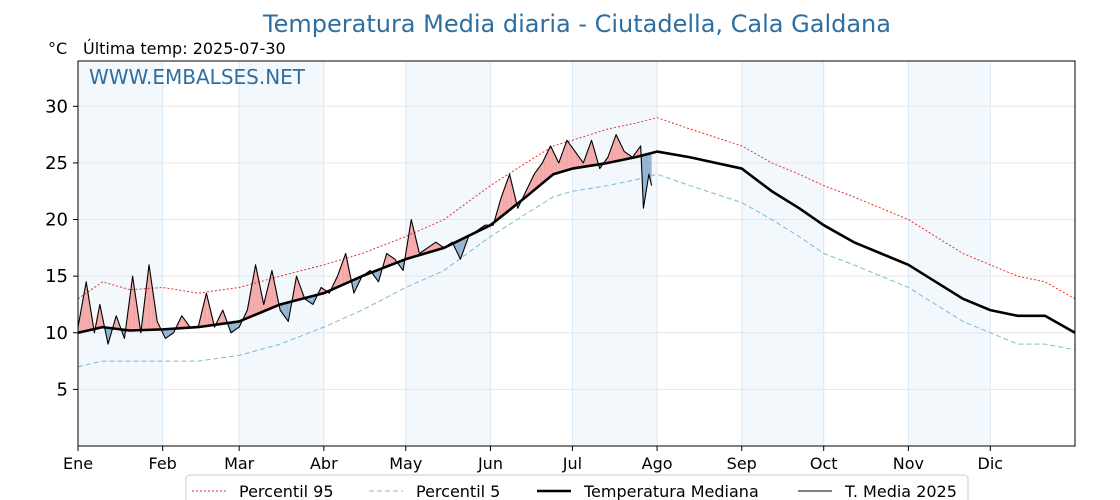 The height and width of the screenshot is (500, 1120). I want to click on x-tick-label: Jul, so click(572, 463).